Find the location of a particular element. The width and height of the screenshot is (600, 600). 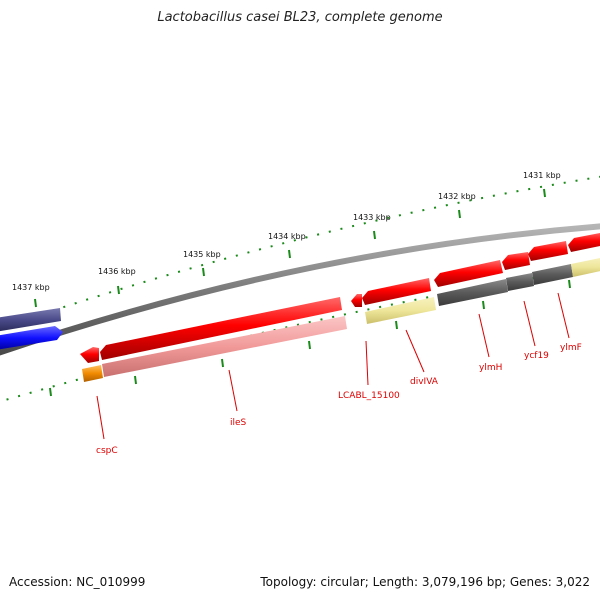

leader-line-ycf19 is located at coordinates (529, 323).